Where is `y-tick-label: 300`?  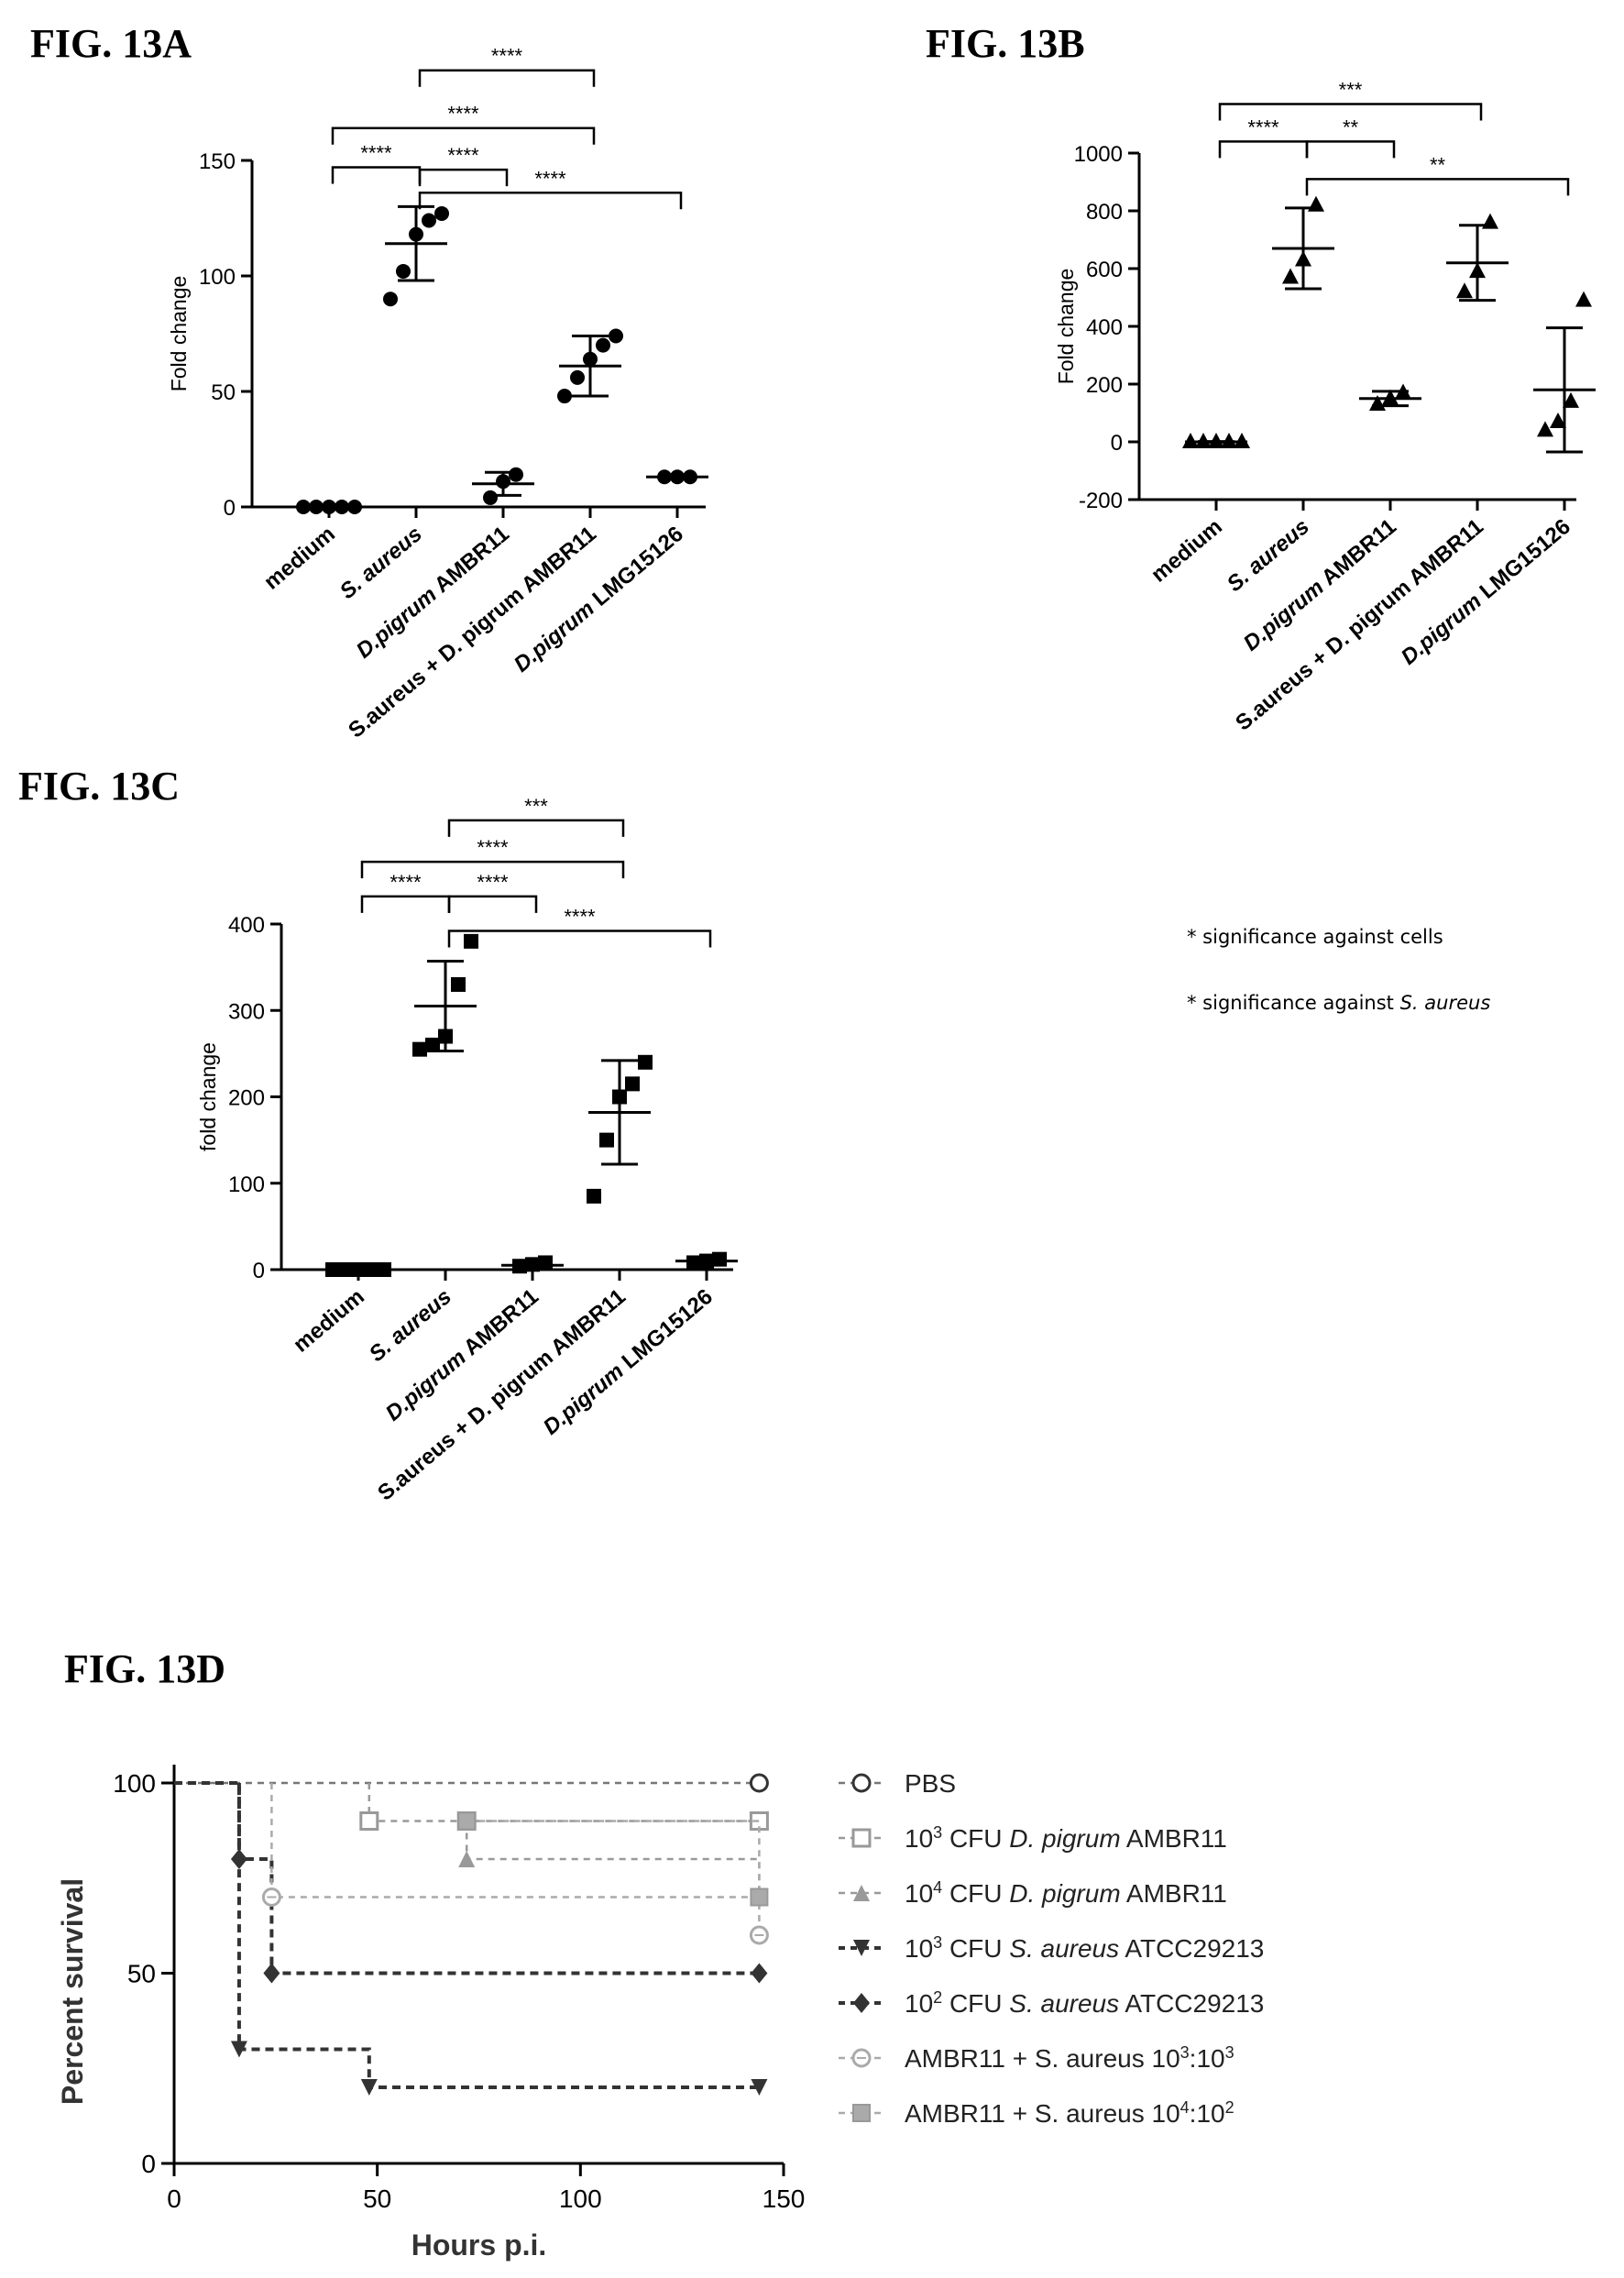 y-tick-label: 300 is located at coordinates (246, 1011).